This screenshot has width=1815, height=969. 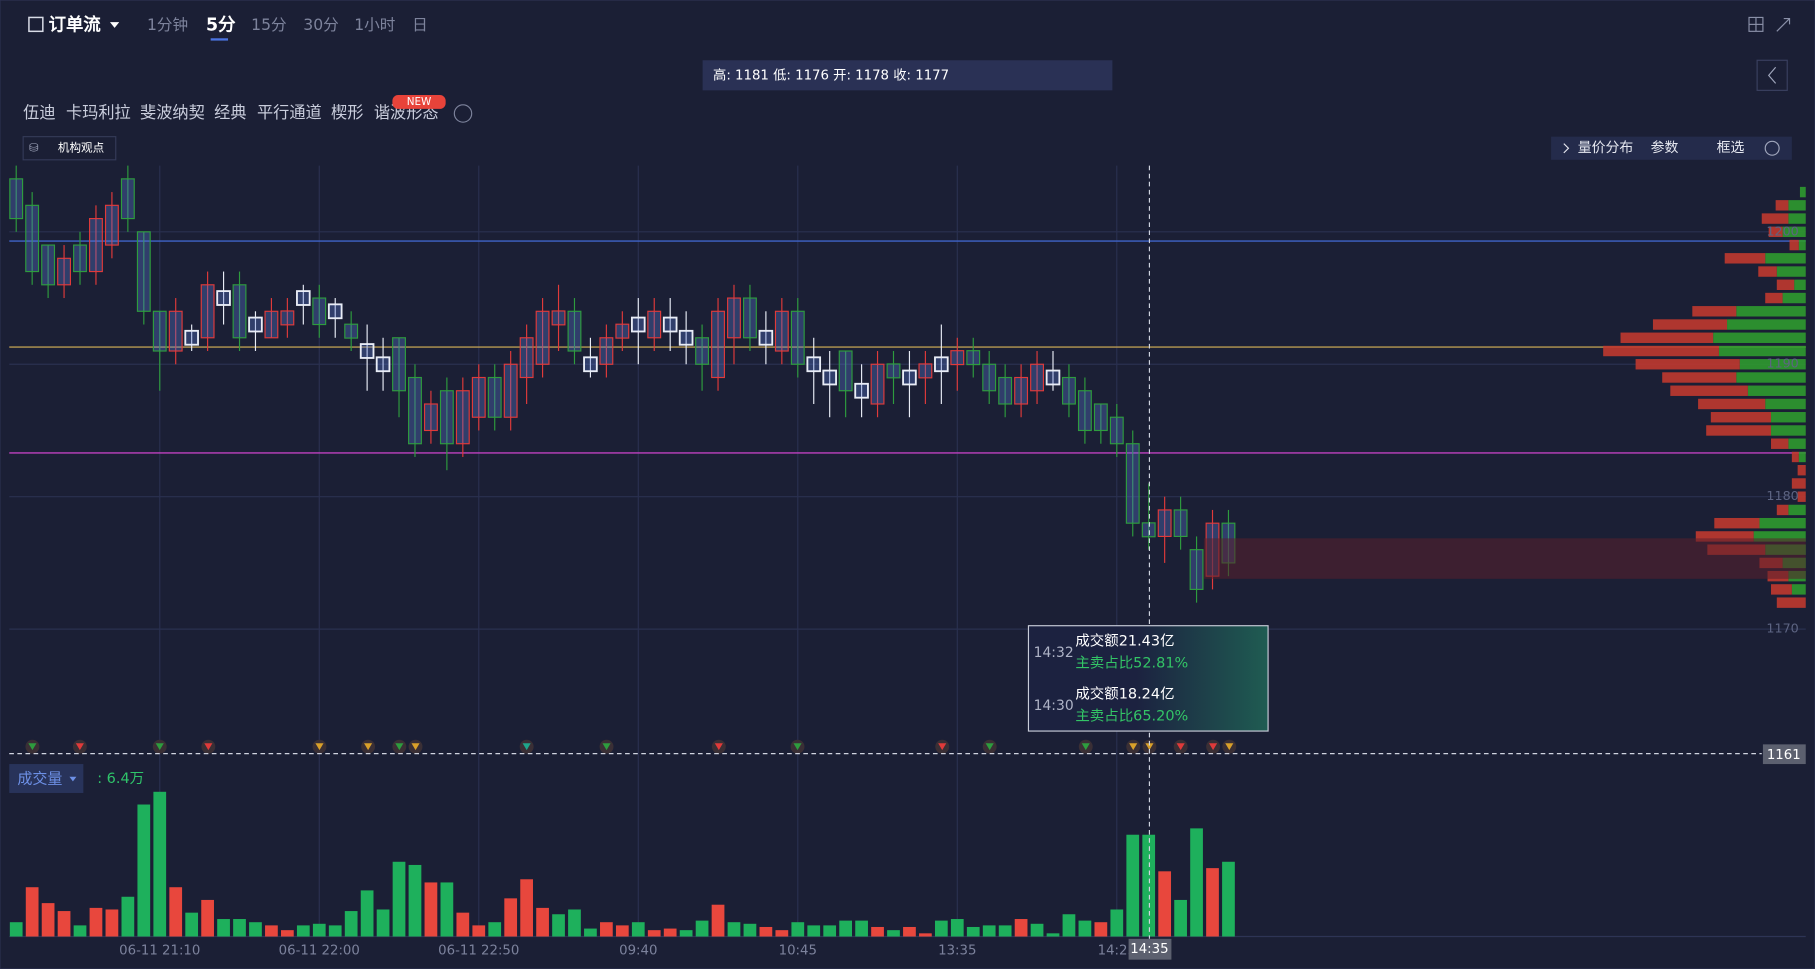 I want to click on x-tick-label: 06-11 22:00, so click(x=319, y=950).